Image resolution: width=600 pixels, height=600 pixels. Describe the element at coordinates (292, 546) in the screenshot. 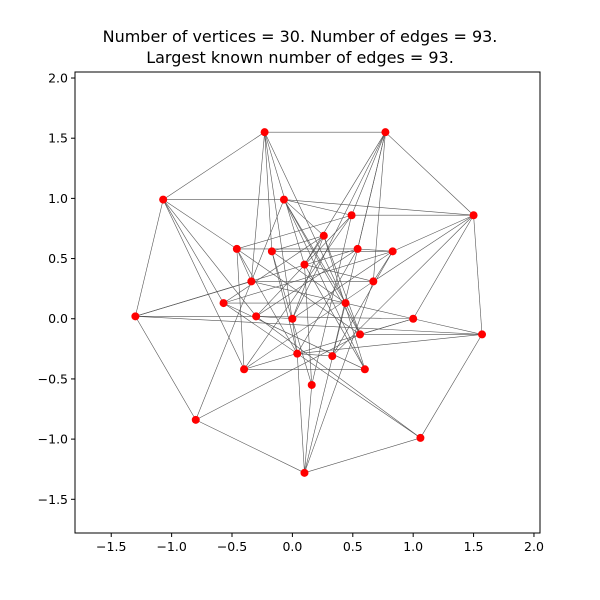

I see `x-tick-label: 0.0` at that location.